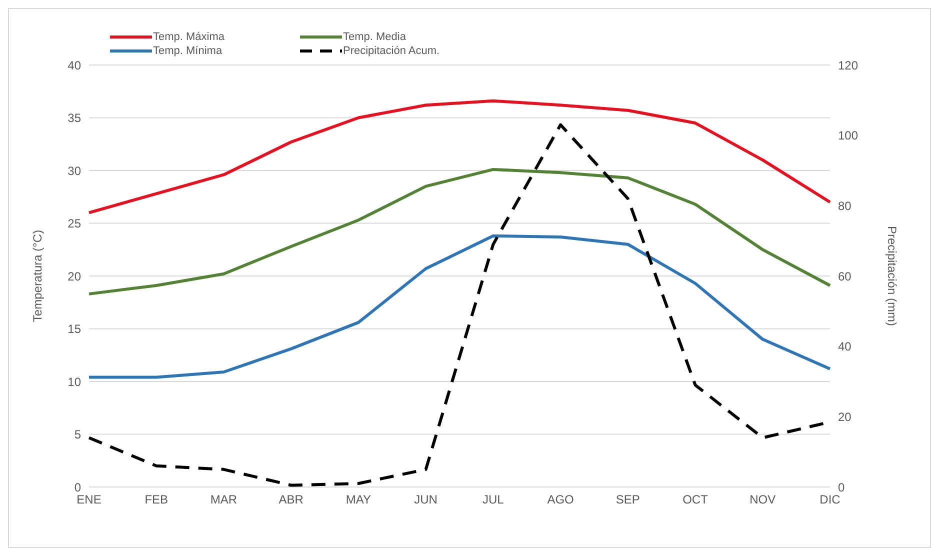 The height and width of the screenshot is (556, 939). I want to click on y-axis-title: Temperatura (°C), so click(37, 276).